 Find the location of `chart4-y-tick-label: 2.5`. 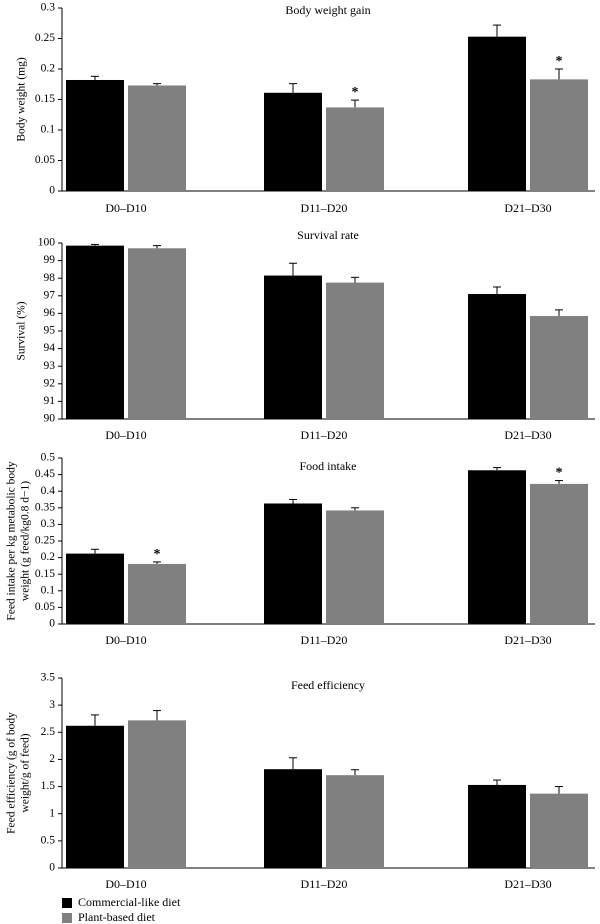

chart4-y-tick-label: 2.5 is located at coordinates (48, 732).